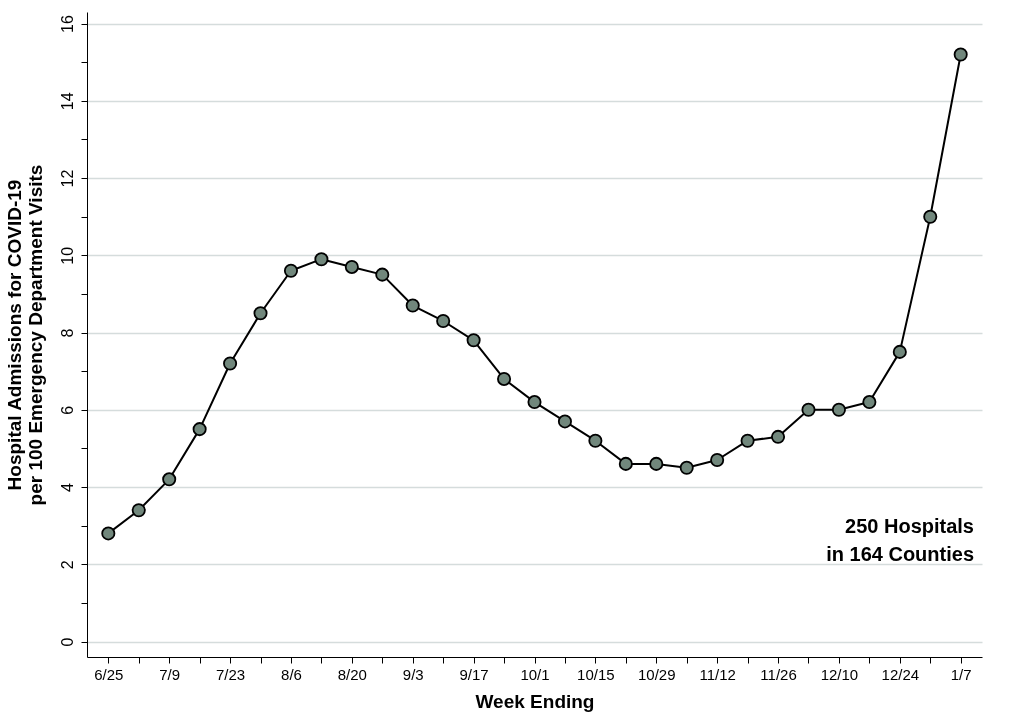 This screenshot has height=727, width=1023. What do you see at coordinates (67, 410) in the screenshot?
I see `y-tick-label: 6` at bounding box center [67, 410].